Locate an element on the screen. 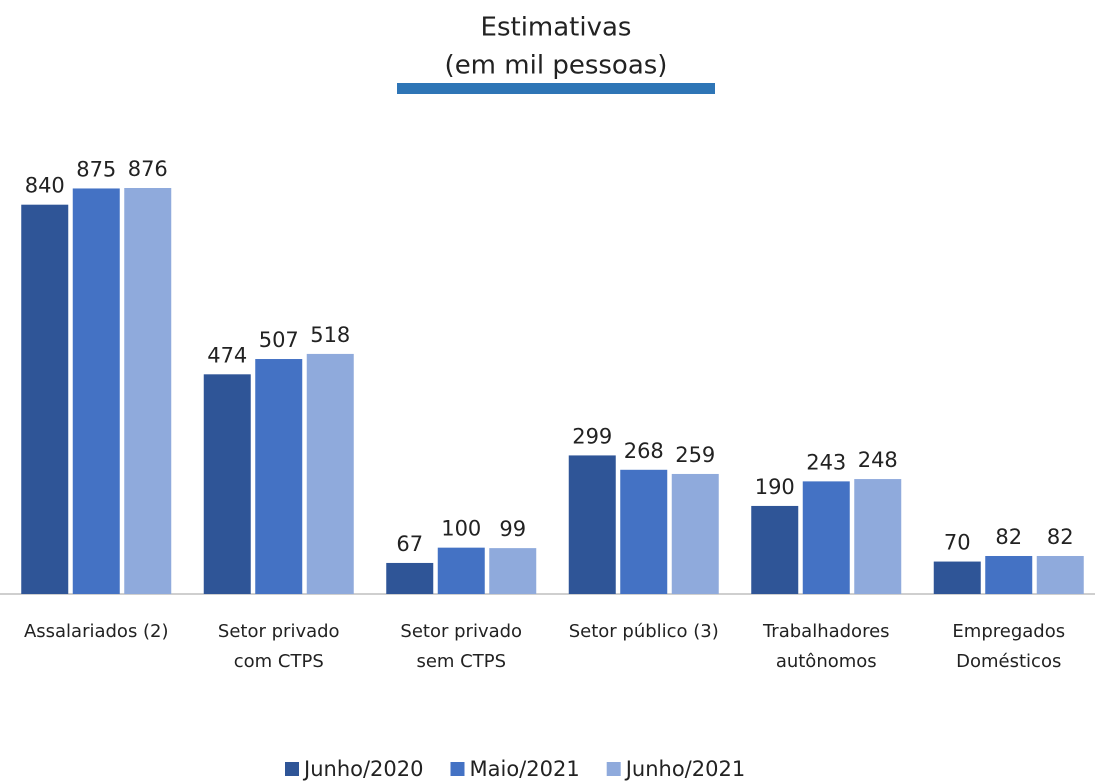  value-label: 875 is located at coordinates (96, 169).